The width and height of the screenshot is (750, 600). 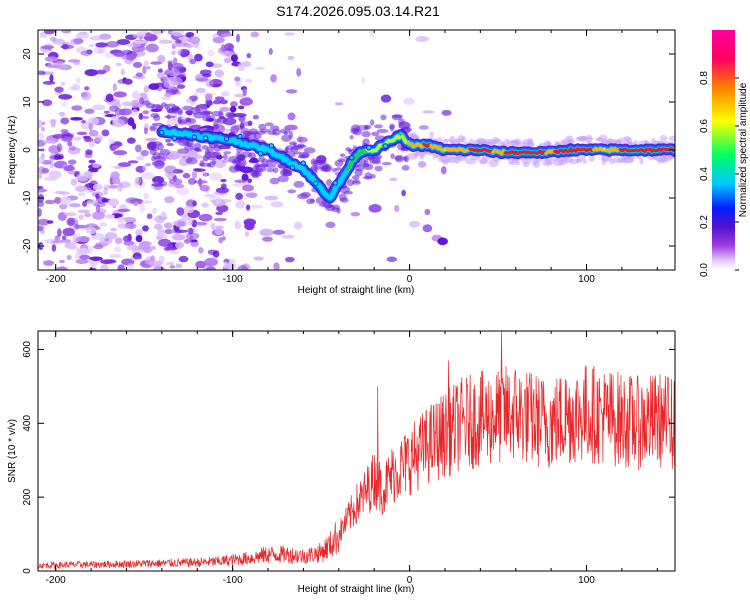 What do you see at coordinates (356, 290) in the screenshot?
I see `spectrogram-x-axis-label: Height of straight line (km)` at bounding box center [356, 290].